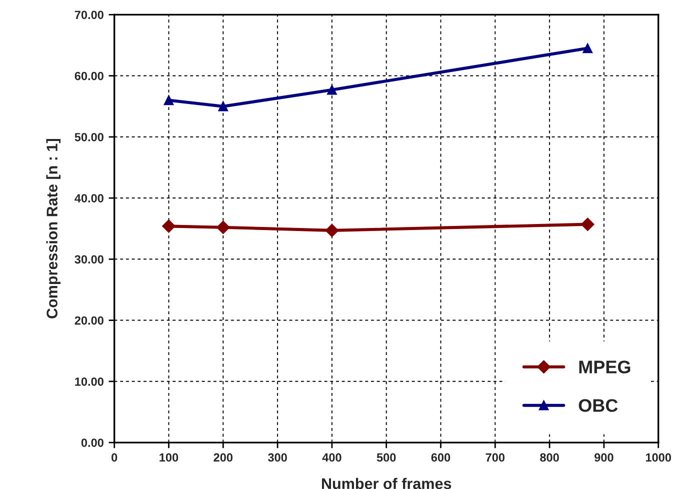 The height and width of the screenshot is (489, 693). What do you see at coordinates (440, 457) in the screenshot?
I see `x-tick-label: 600` at bounding box center [440, 457].